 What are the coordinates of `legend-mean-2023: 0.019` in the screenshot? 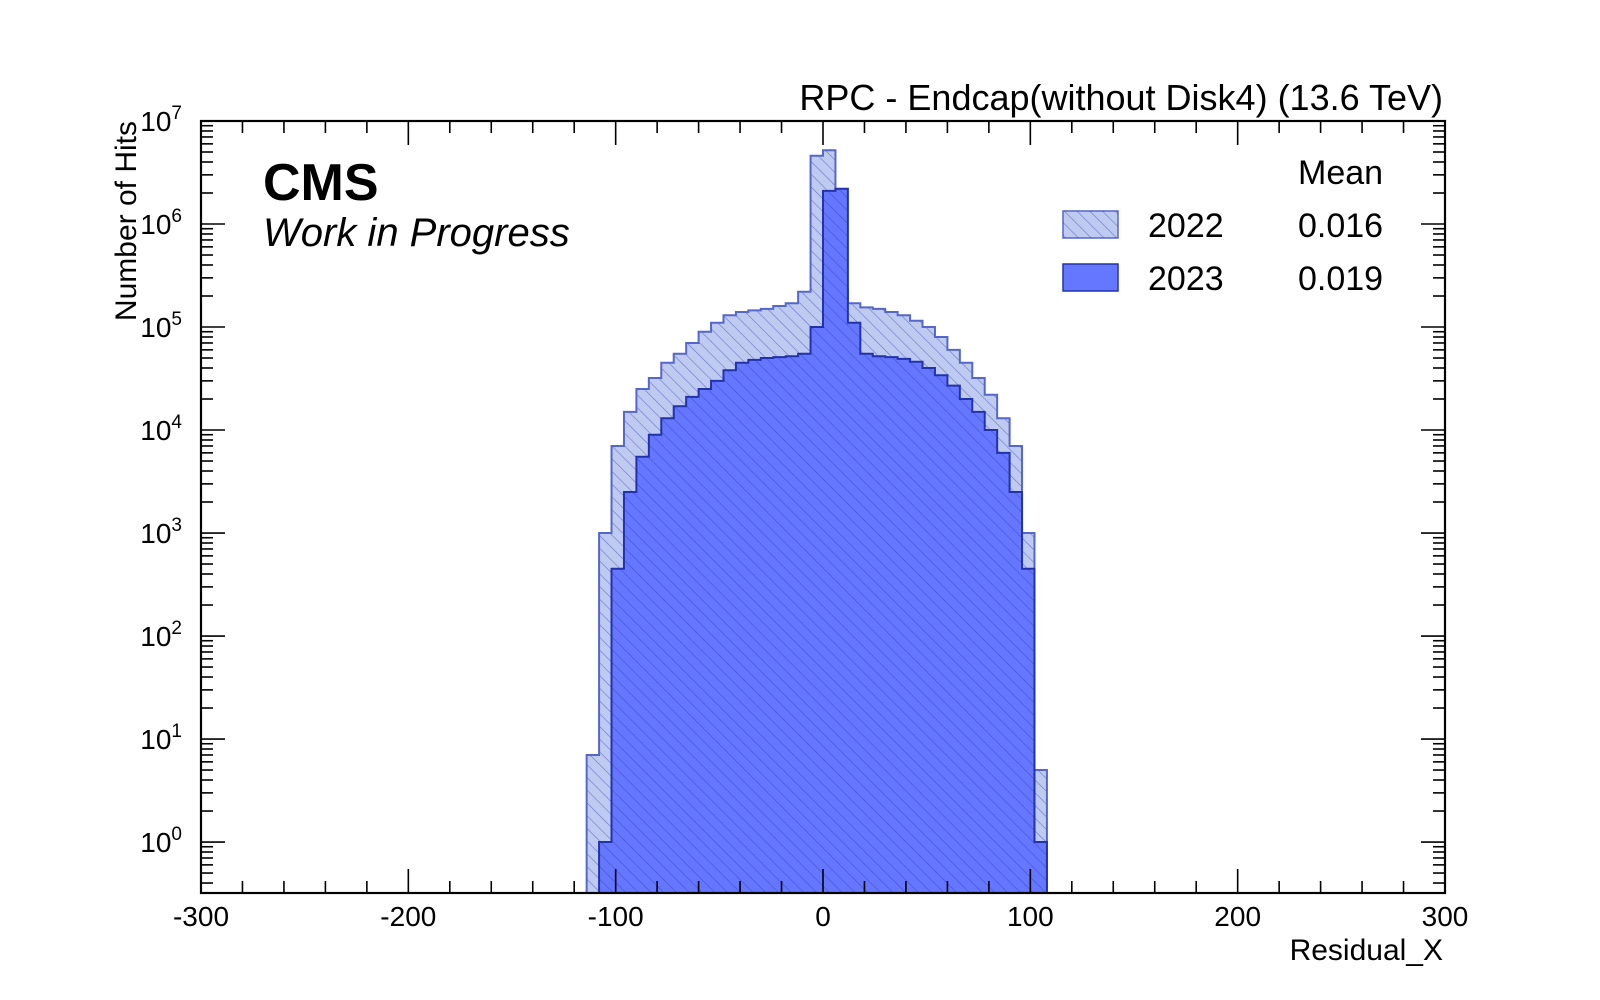 It's located at (1340, 279).